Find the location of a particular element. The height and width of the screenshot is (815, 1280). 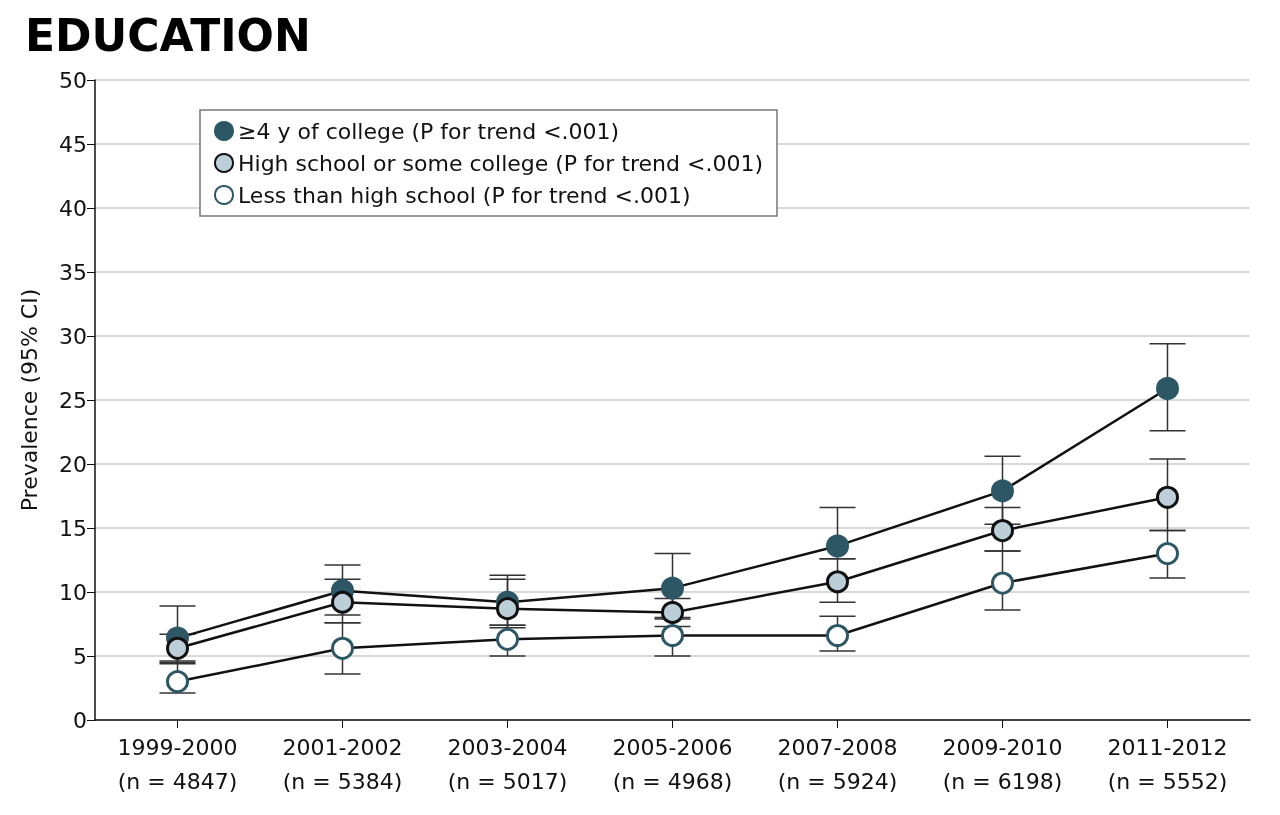

x-tick-label: 1999-2000 (n = 4847) is located at coordinates (177, 764).